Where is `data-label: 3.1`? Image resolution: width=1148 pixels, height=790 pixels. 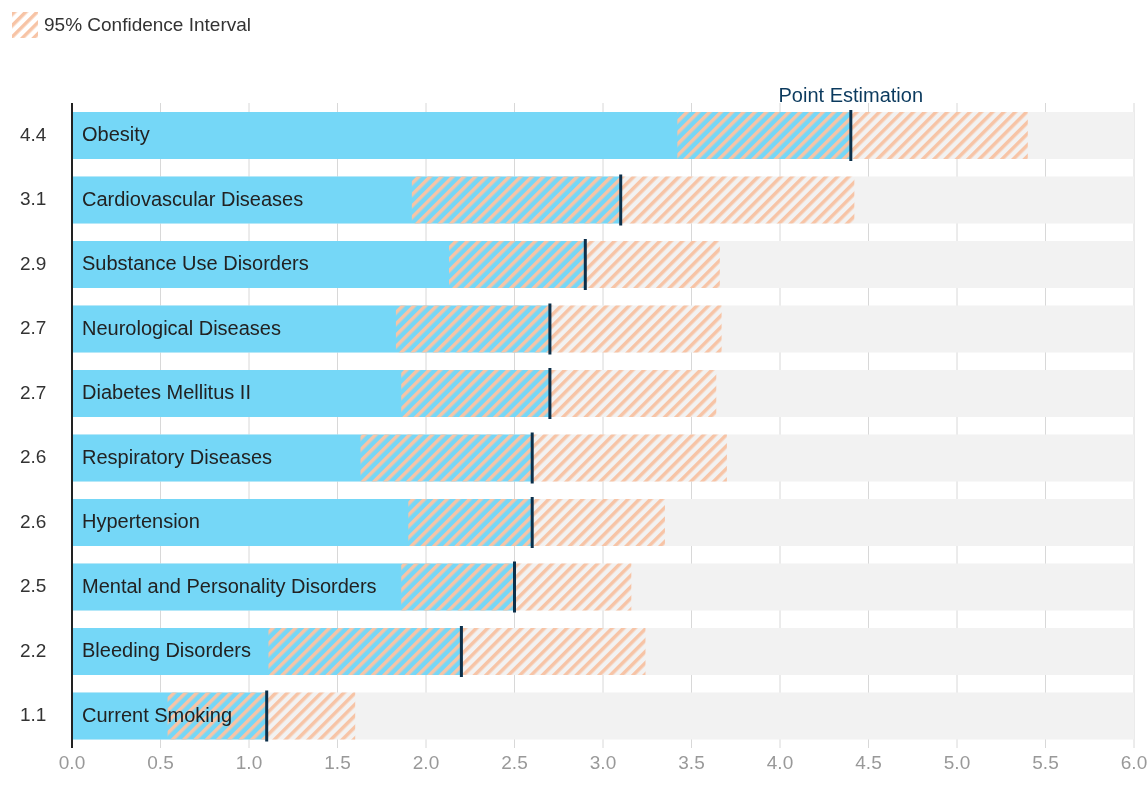 data-label: 3.1 is located at coordinates (33, 198).